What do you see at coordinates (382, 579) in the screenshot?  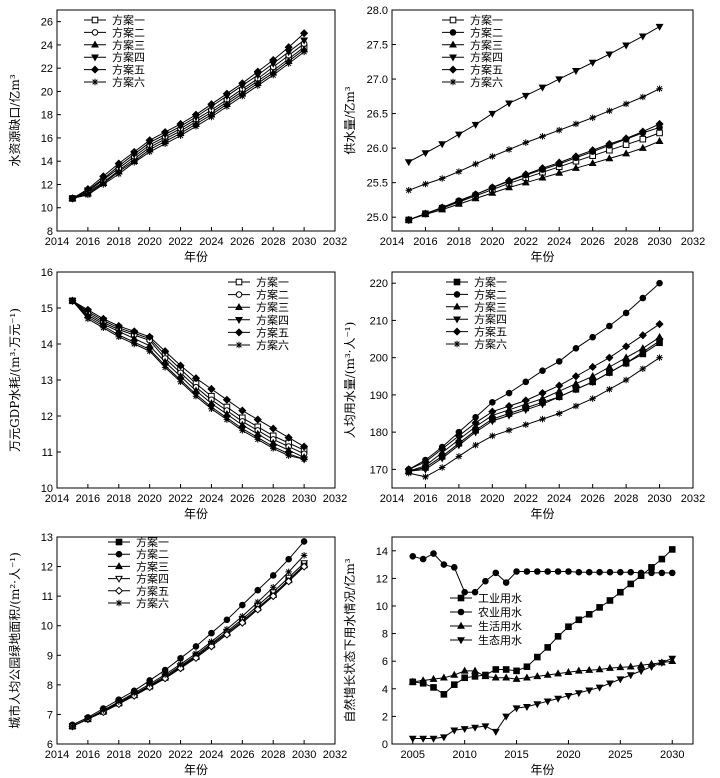 I see `y-tick-label: 12` at bounding box center [382, 579].